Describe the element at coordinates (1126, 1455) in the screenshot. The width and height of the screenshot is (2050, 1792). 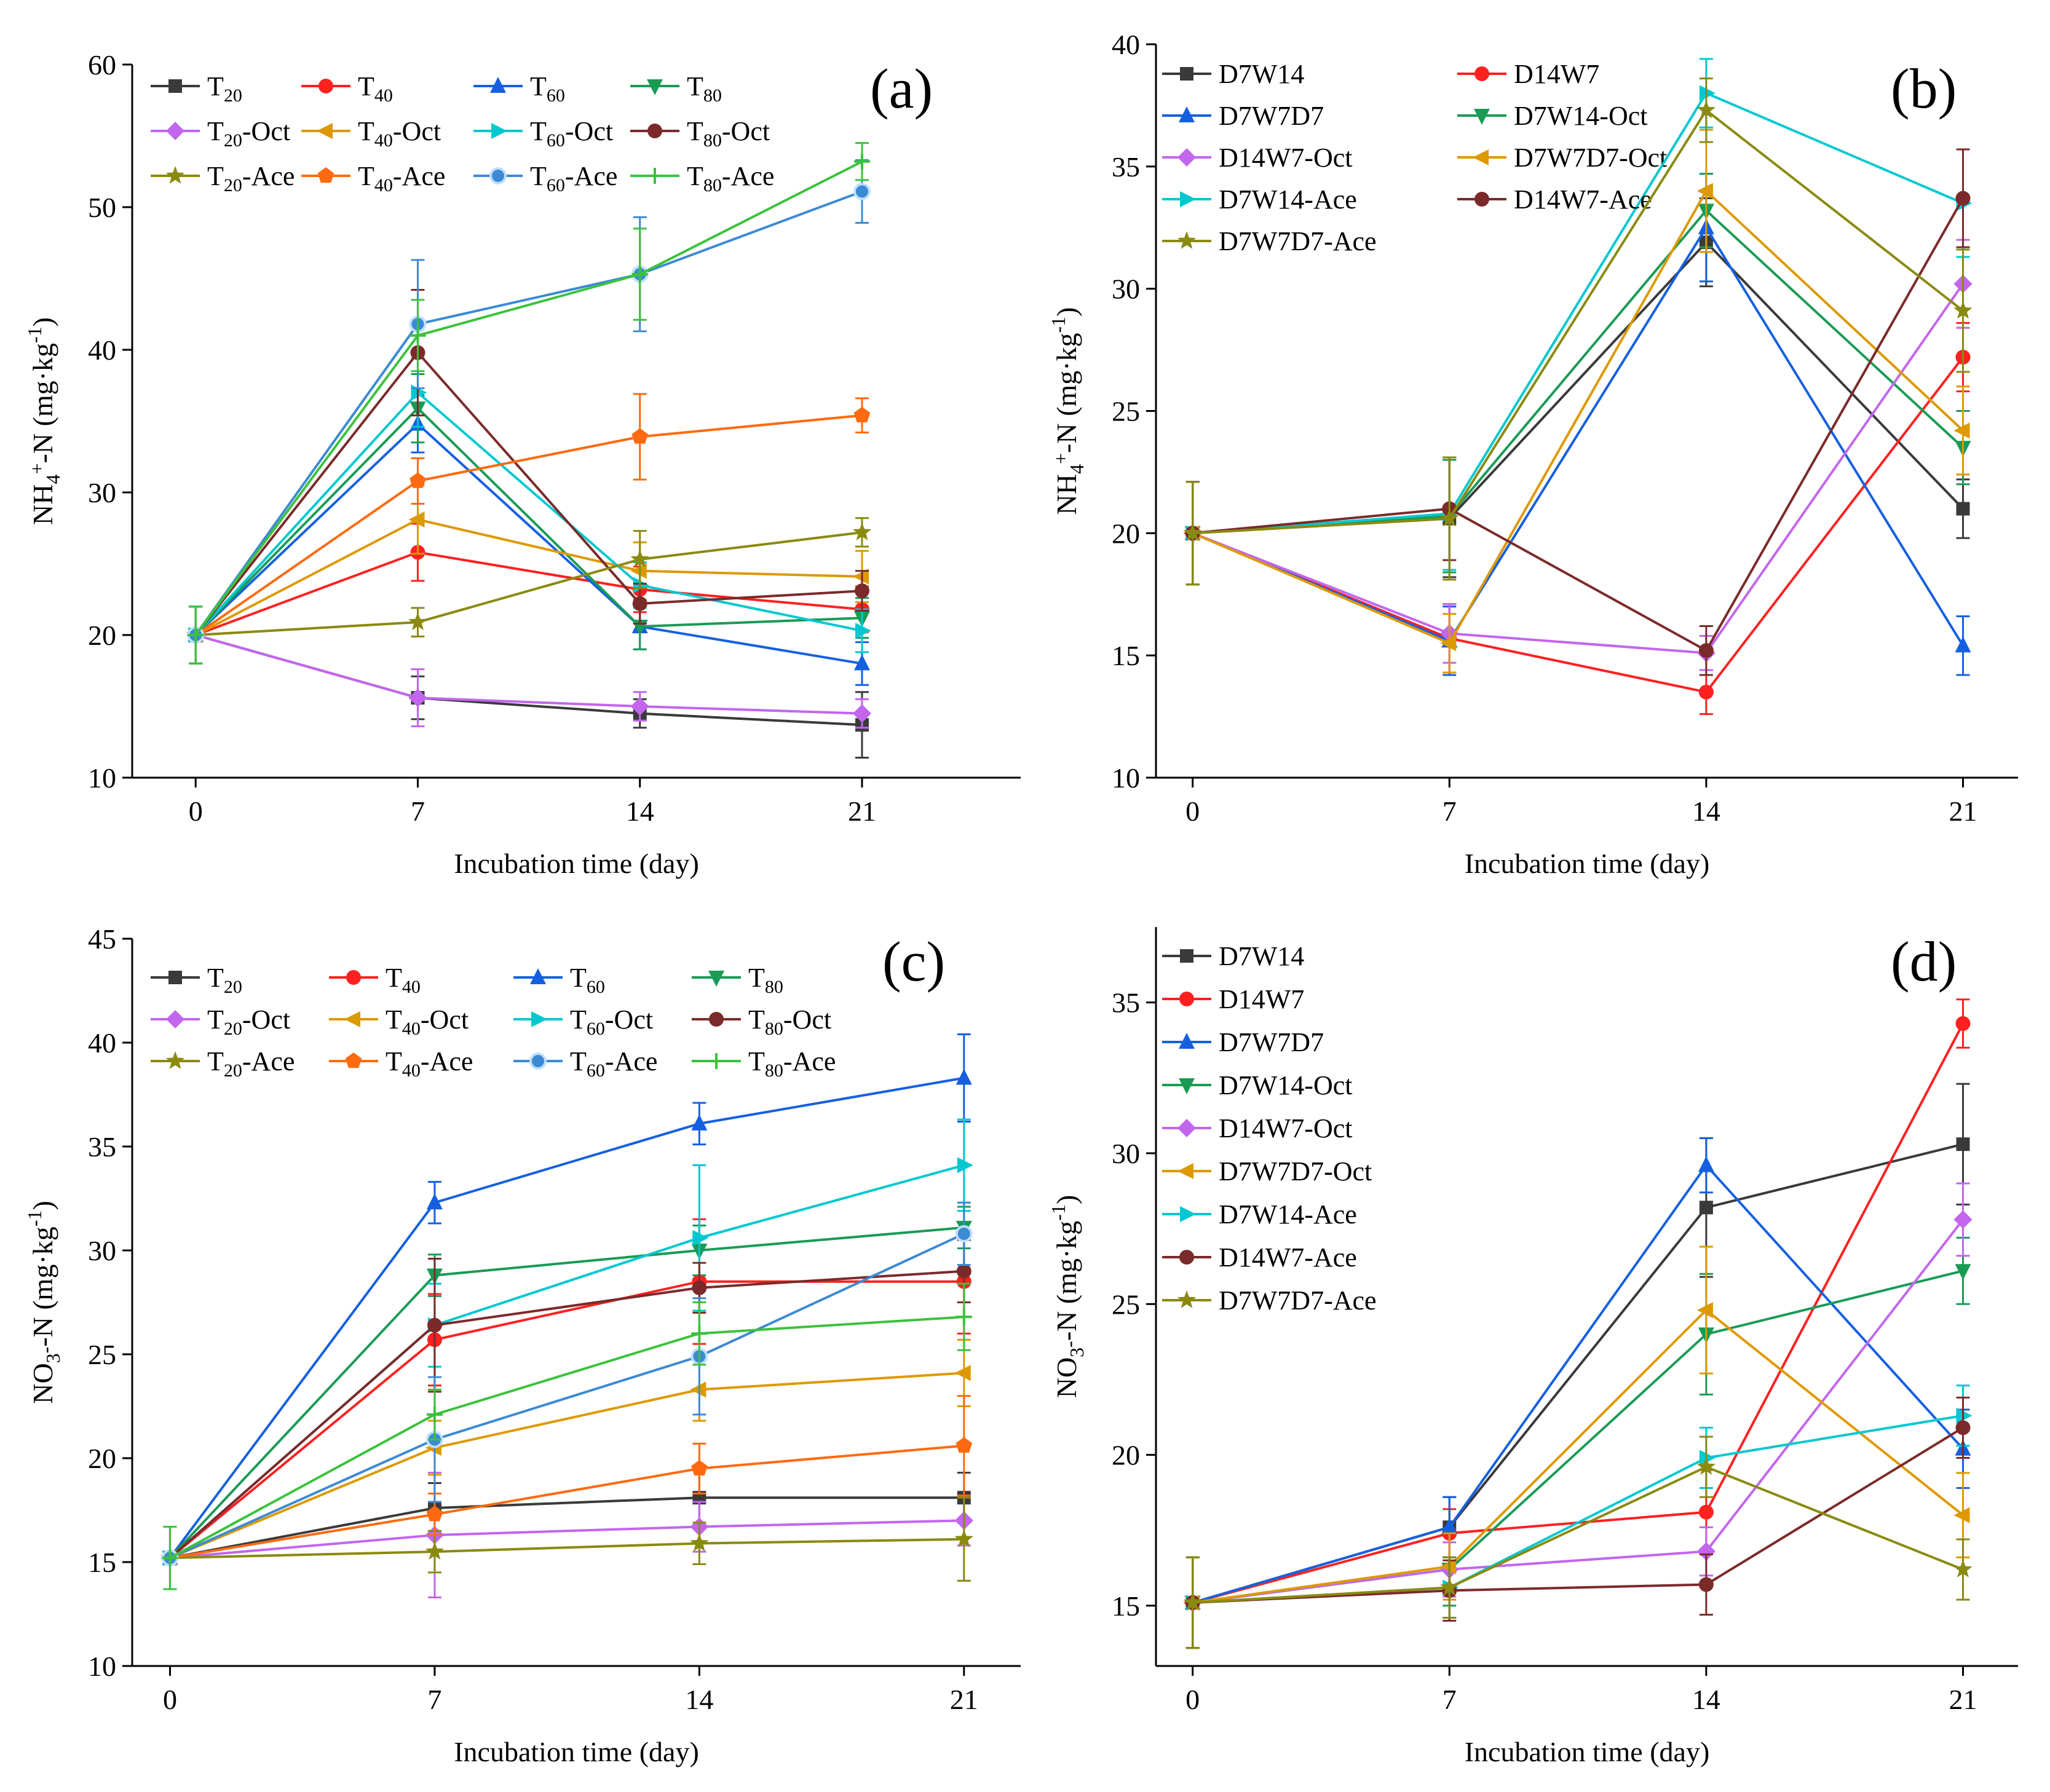
I see `y-tick-label: 20` at that location.